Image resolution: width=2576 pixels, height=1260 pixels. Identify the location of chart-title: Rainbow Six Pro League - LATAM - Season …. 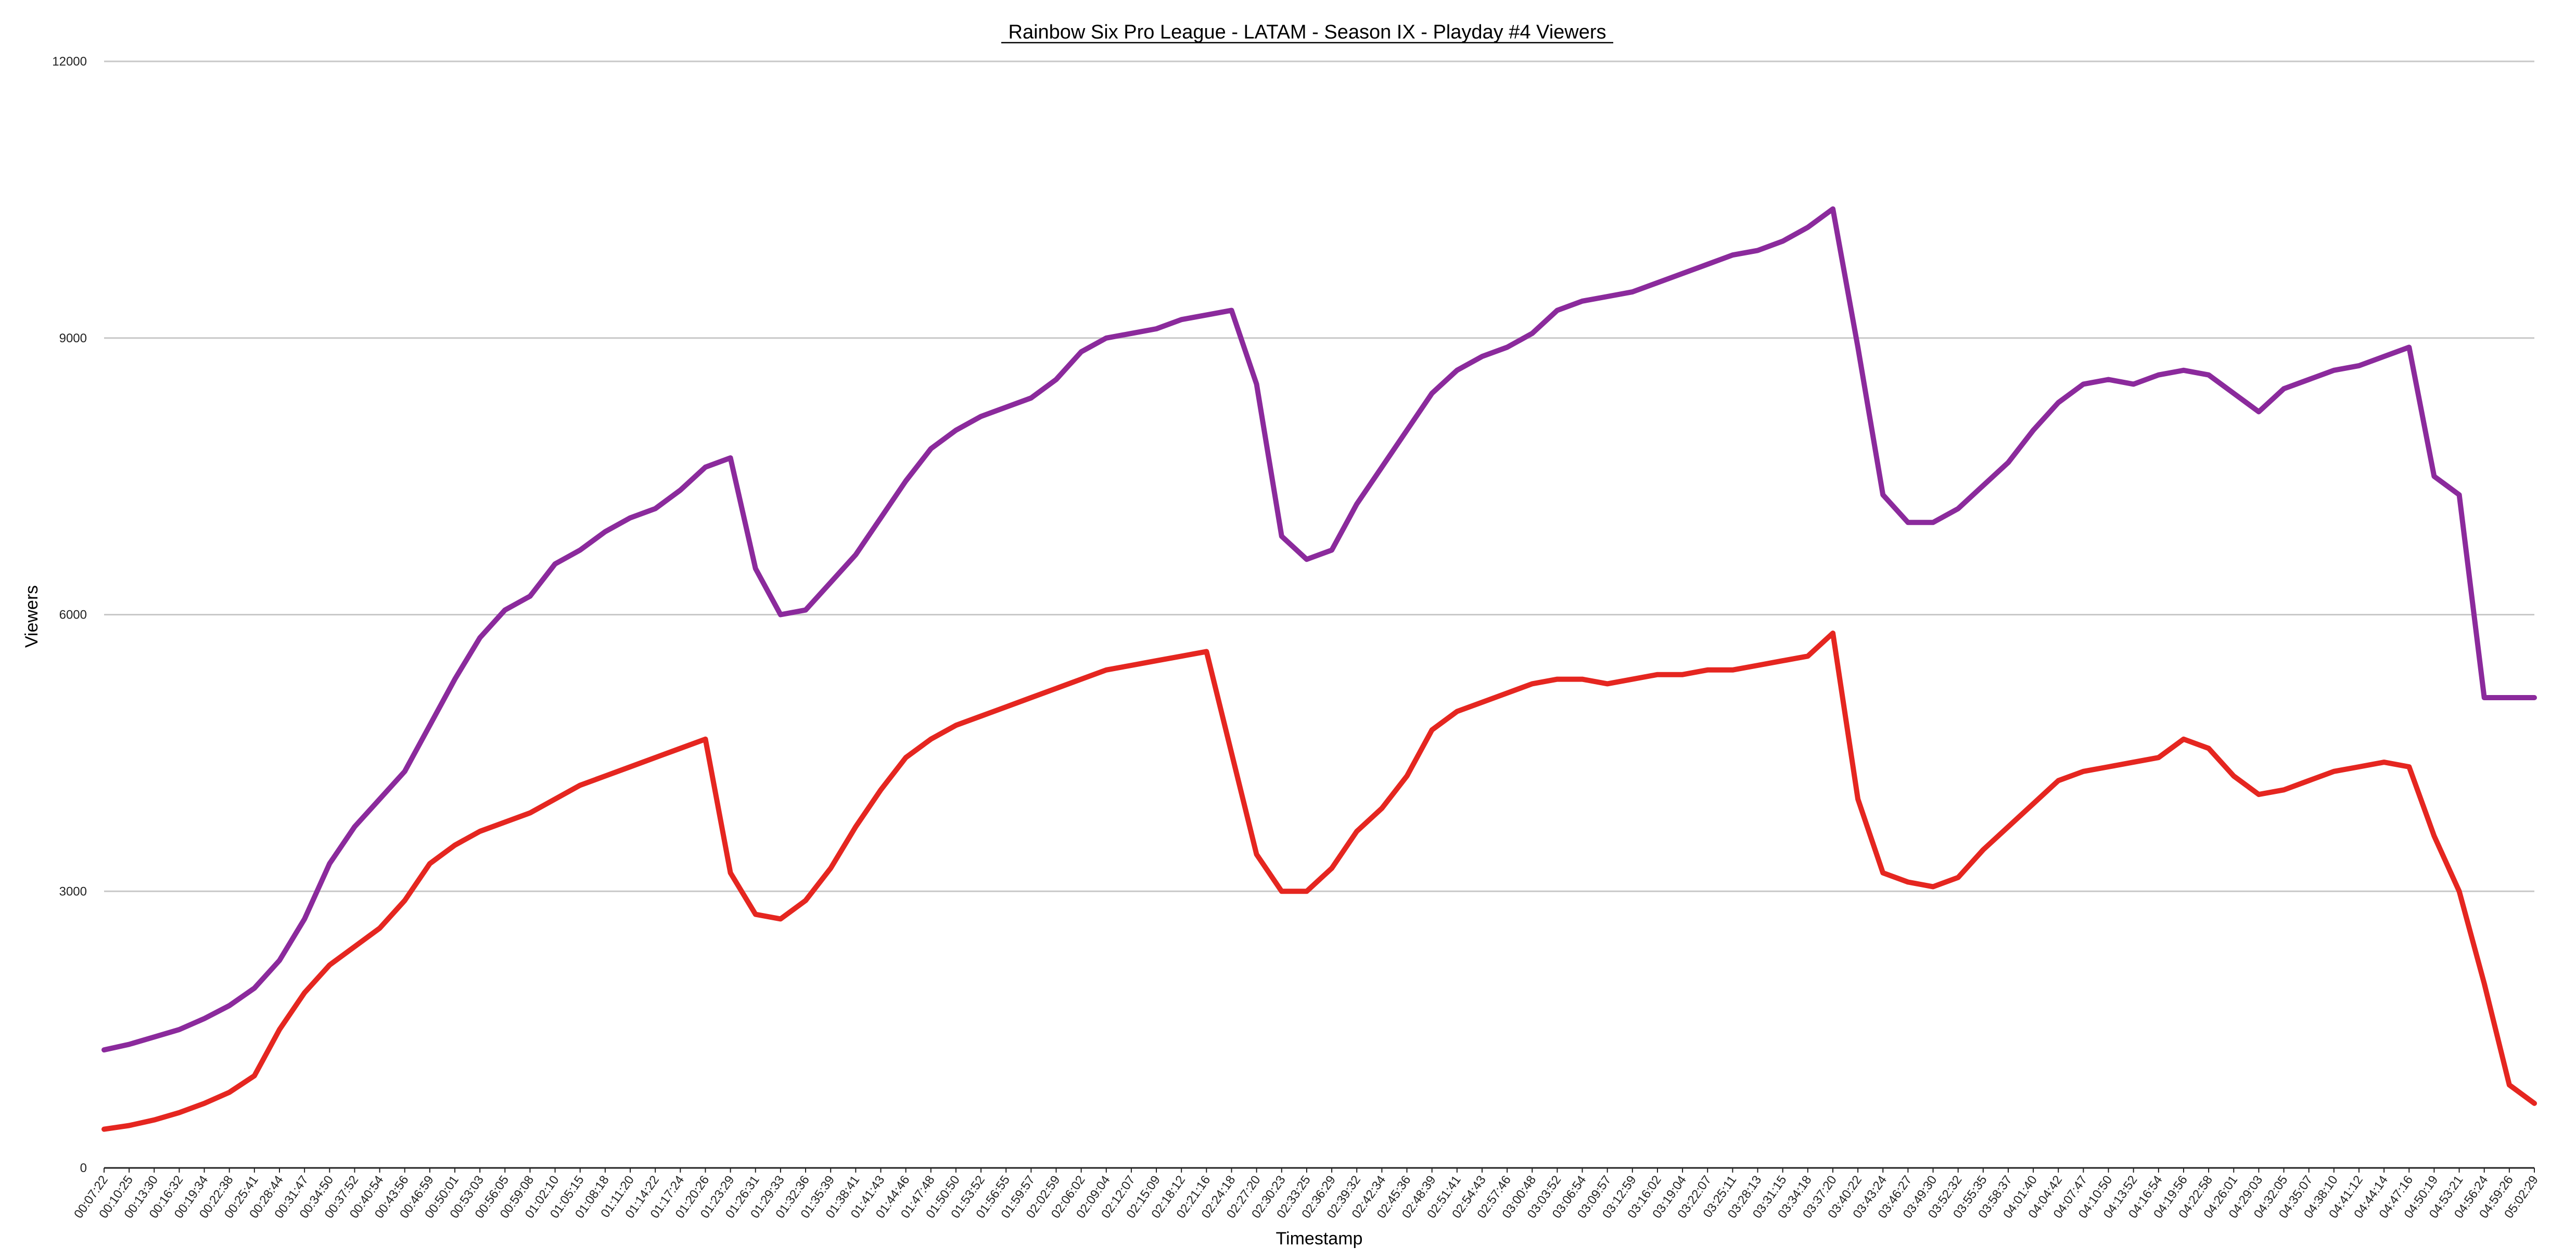
(1307, 32).